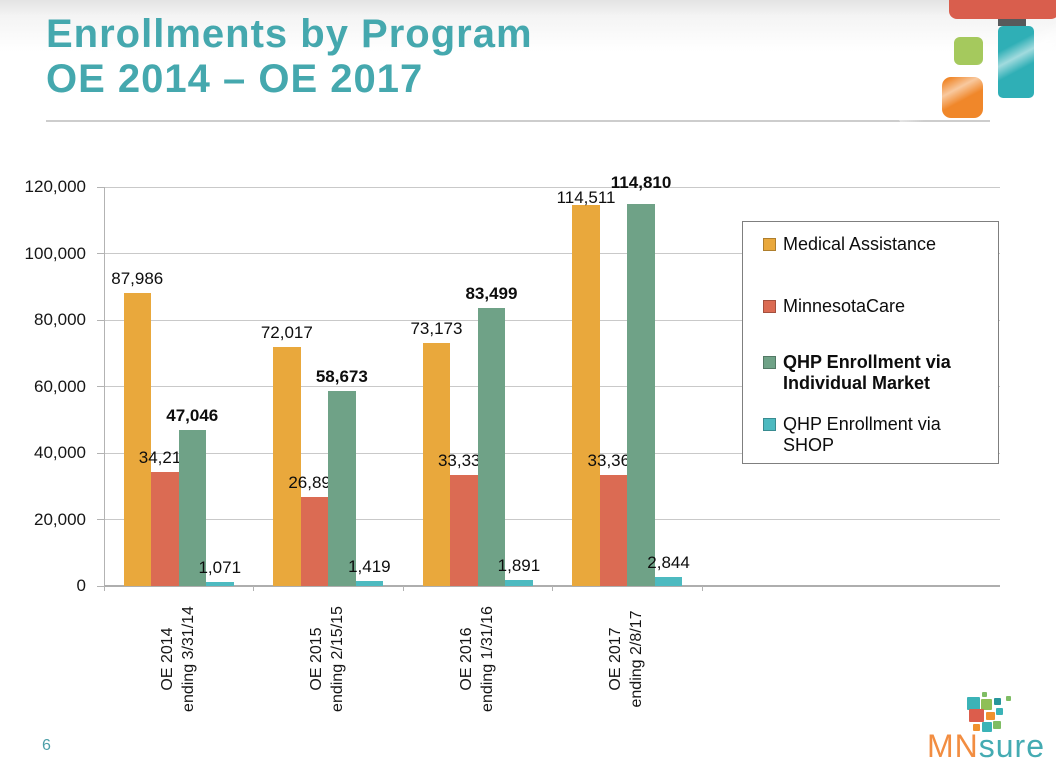 This screenshot has height=778, width=1056. I want to click on y-axis-label: 80,000, so click(60, 319).